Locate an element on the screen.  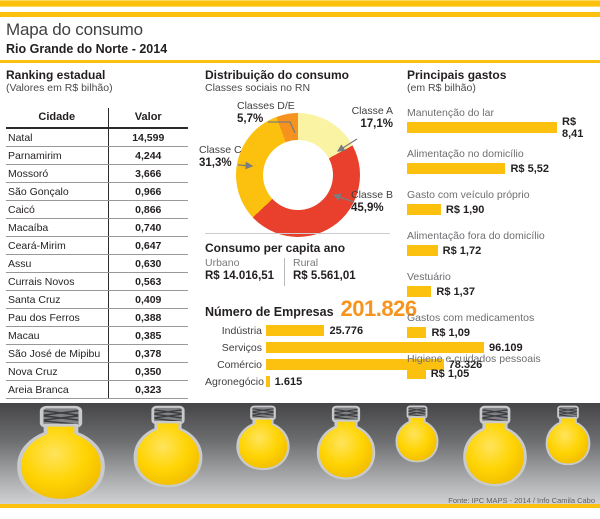
donut-hole is located at coordinates (298, 175).